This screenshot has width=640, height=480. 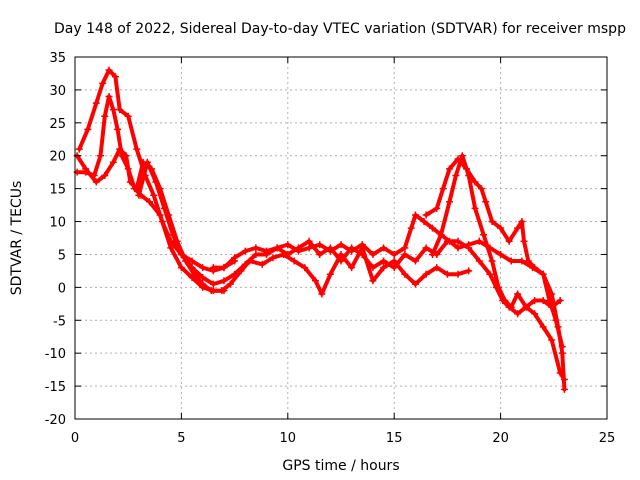 What do you see at coordinates (17, 238) in the screenshot?
I see `y-axis-title: SDTVAR / TECUs` at bounding box center [17, 238].